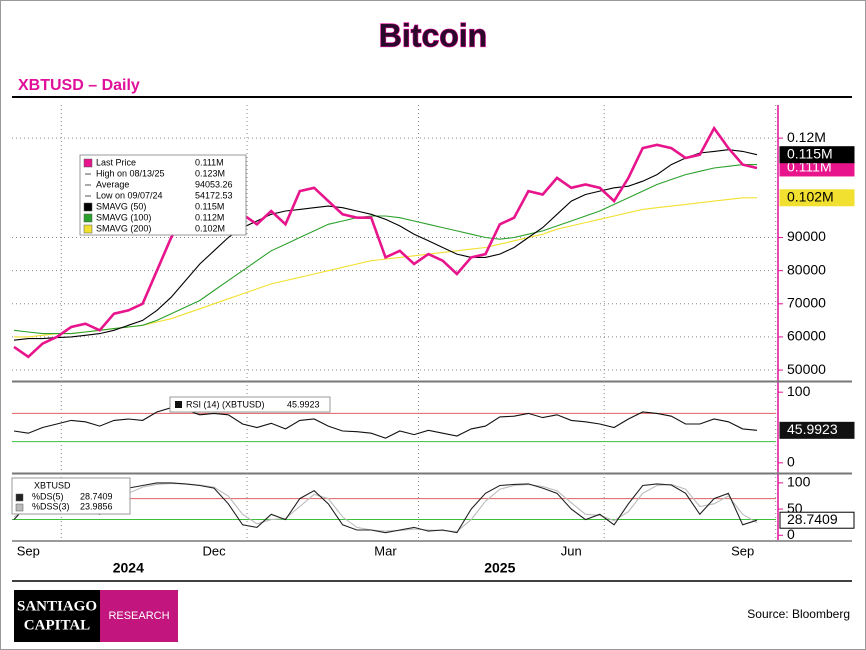 The width and height of the screenshot is (866, 650). What do you see at coordinates (209, 217) in the screenshot?
I see `legend-value: 0.112M` at bounding box center [209, 217].